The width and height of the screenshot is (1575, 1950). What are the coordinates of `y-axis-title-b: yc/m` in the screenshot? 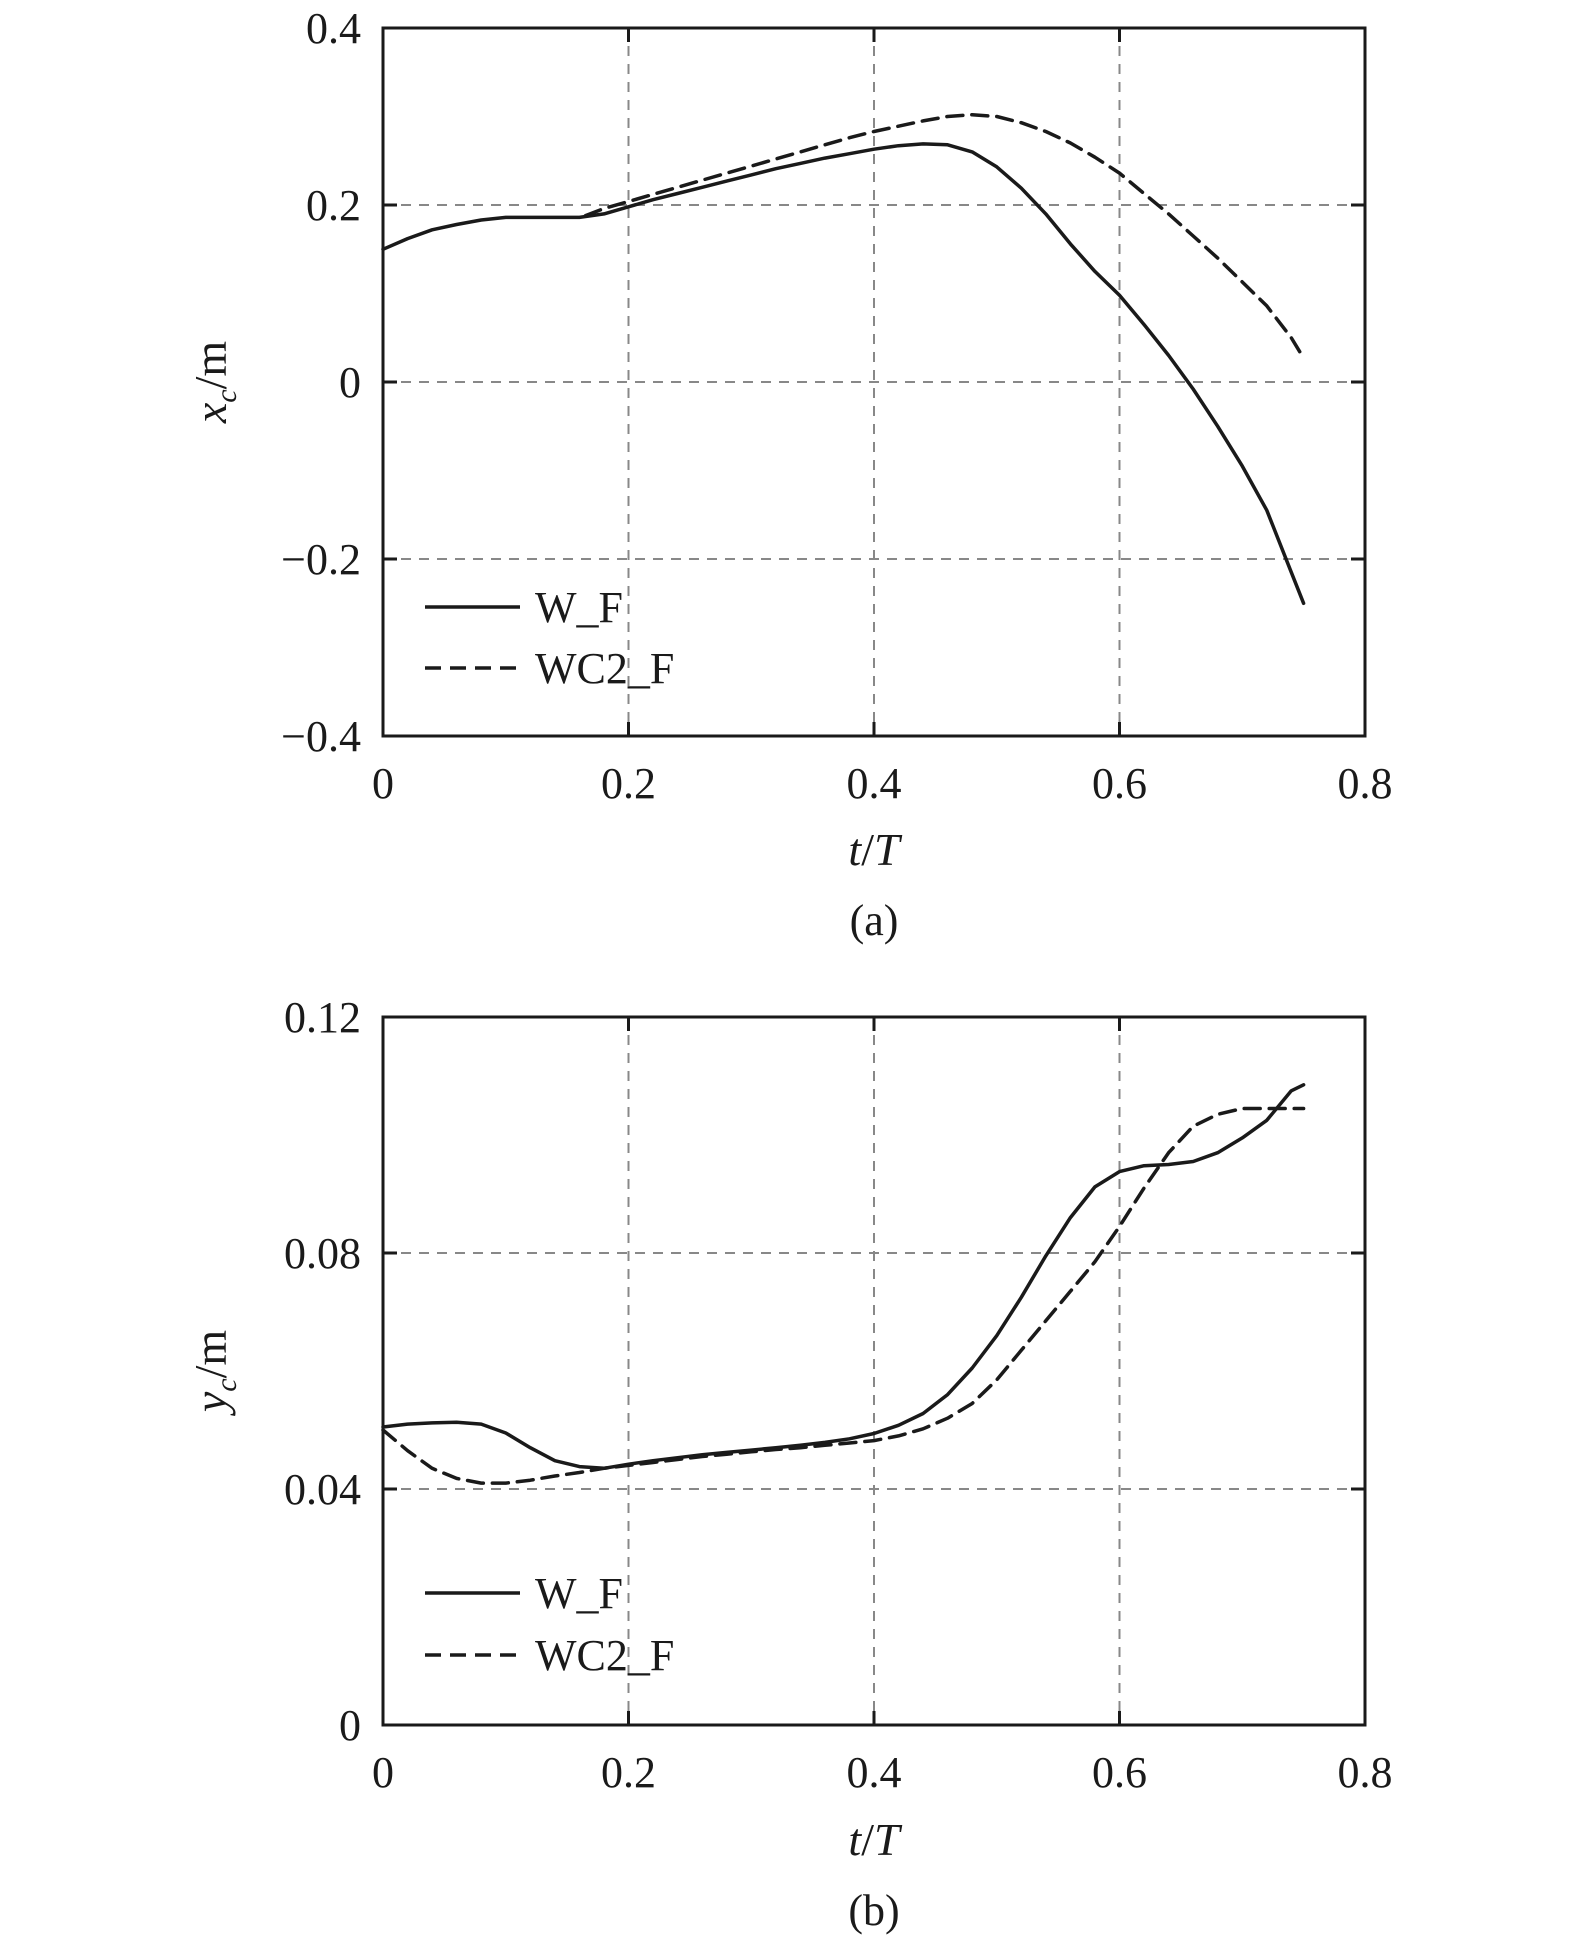 It's located at (214, 1373).